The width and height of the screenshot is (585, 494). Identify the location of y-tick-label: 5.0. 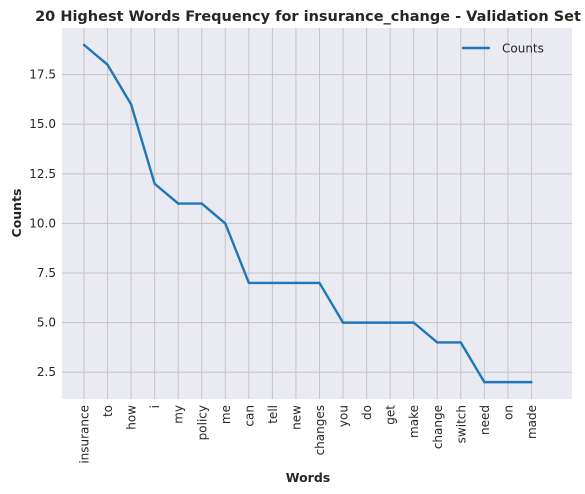
(46, 323).